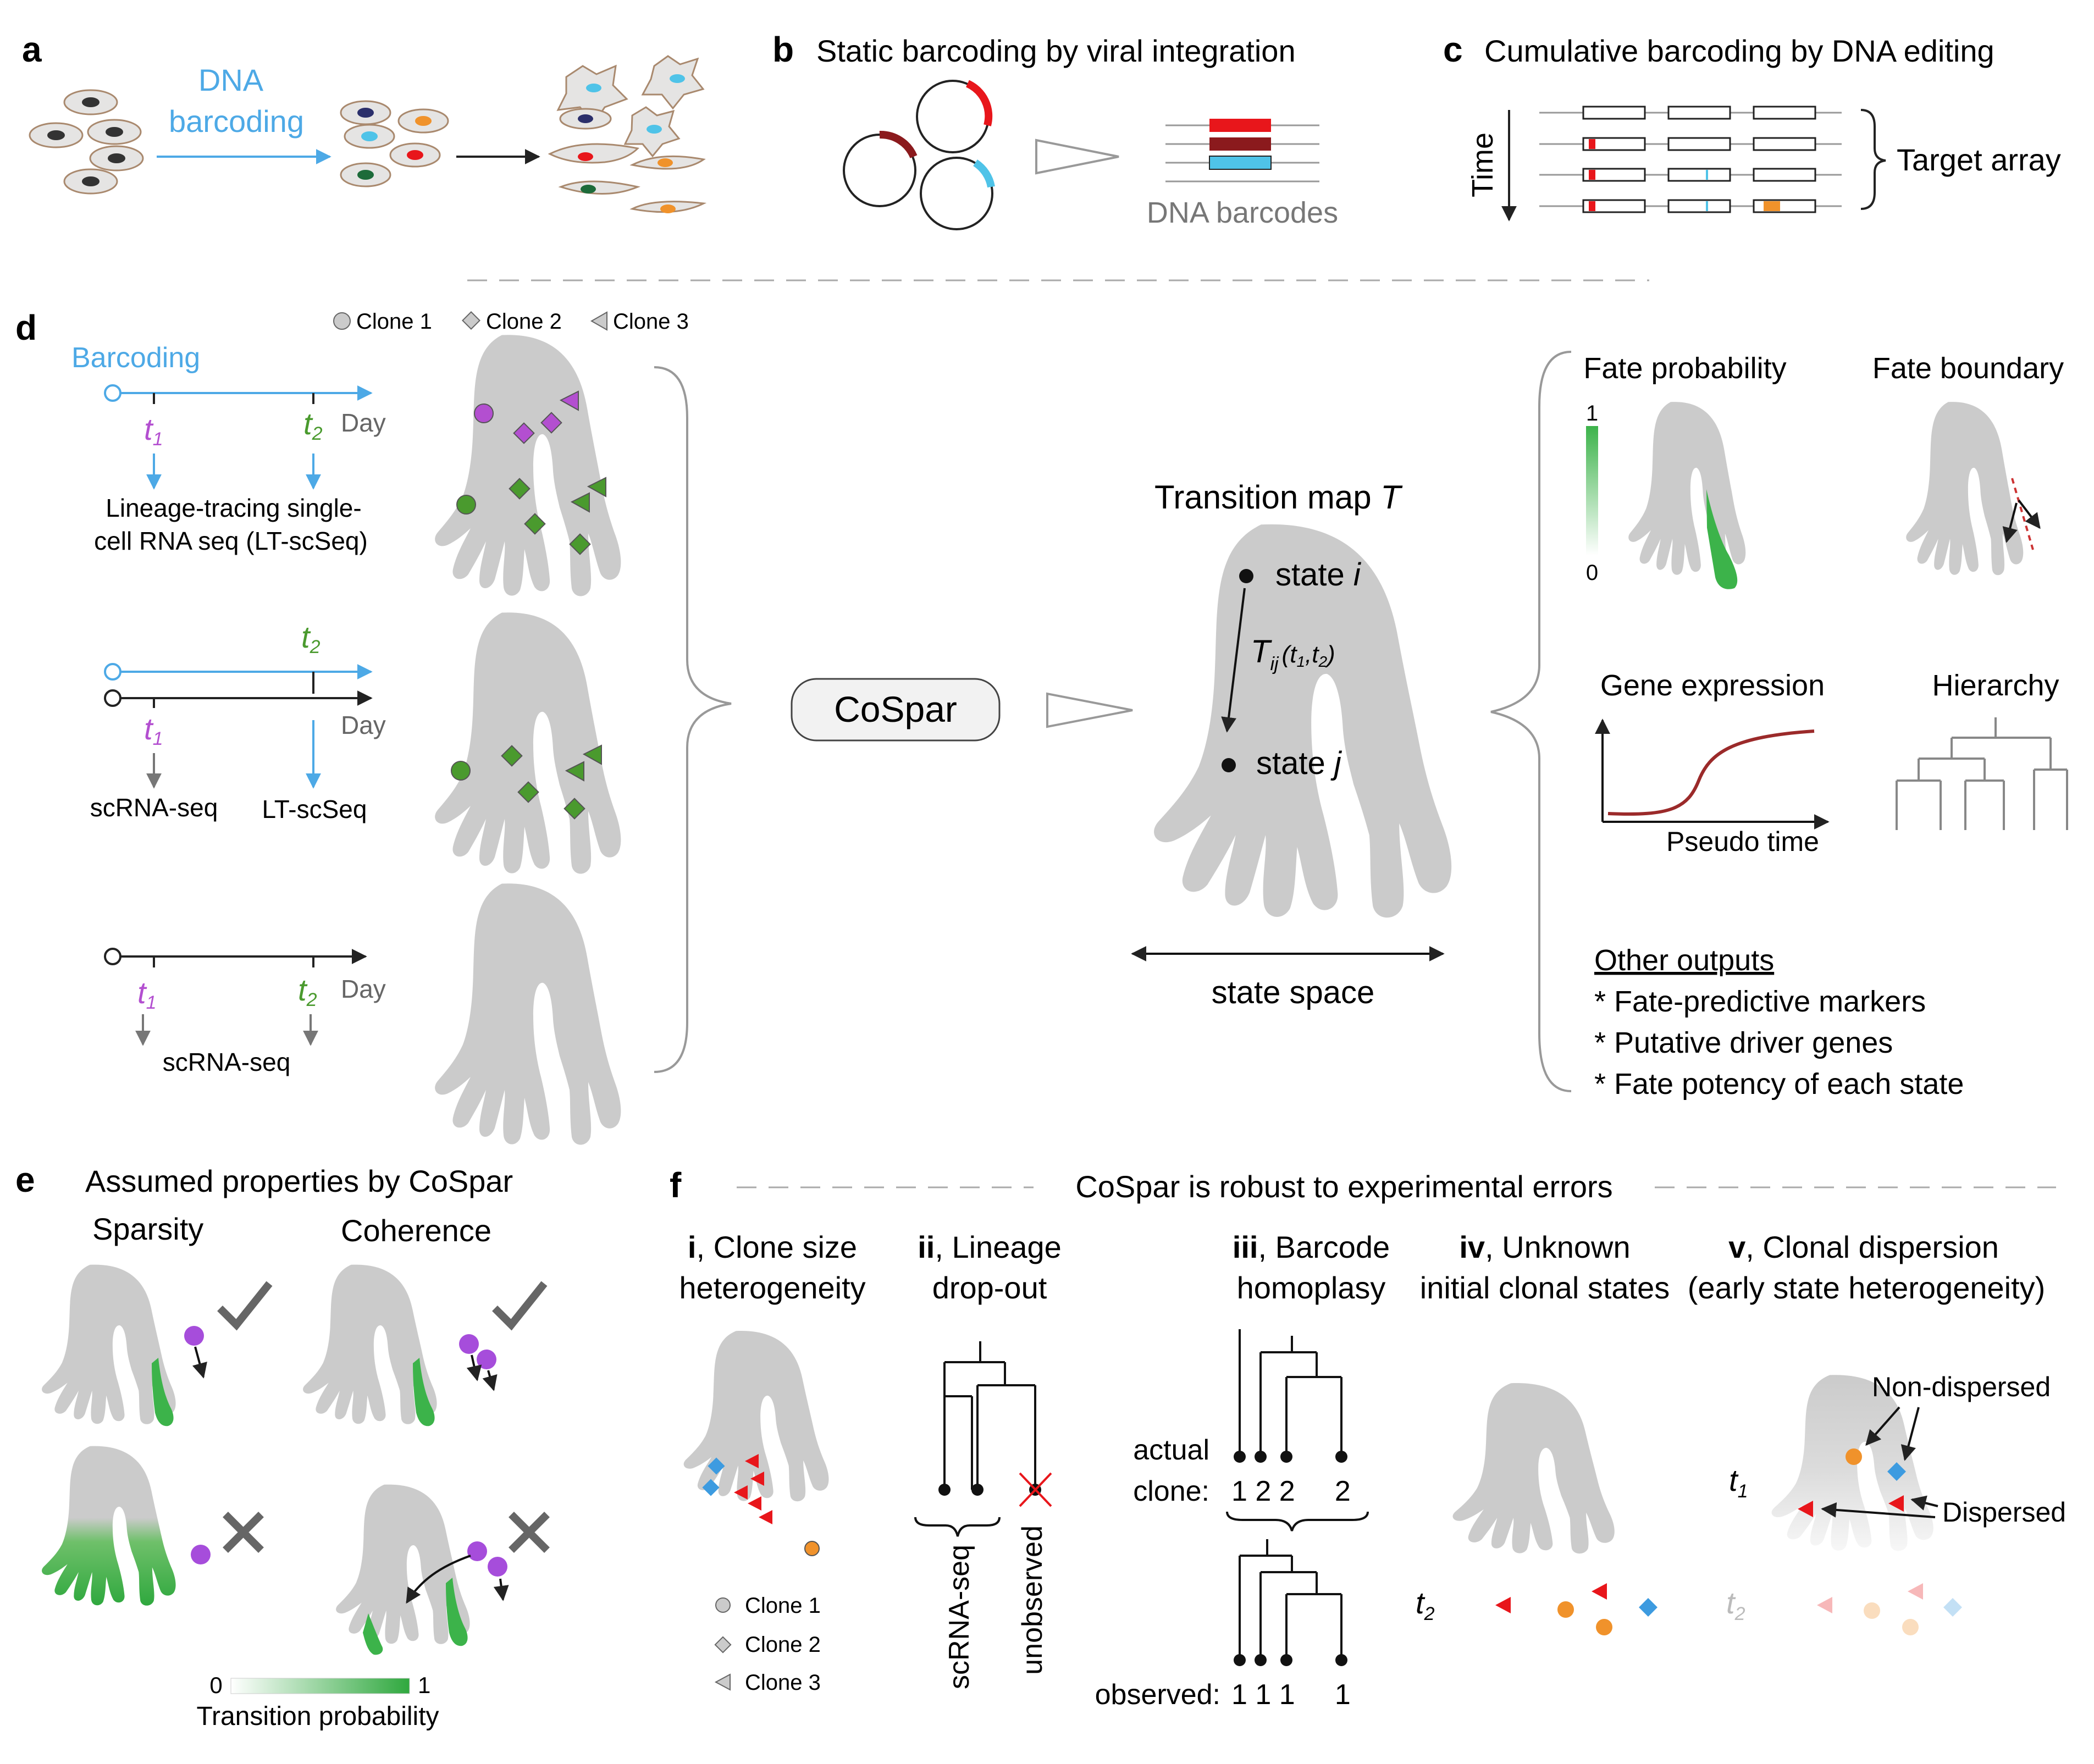 This screenshot has height=1764, width=2094. Describe the element at coordinates (416, 1230) in the screenshot. I see `coherence-label: Coherence` at that location.